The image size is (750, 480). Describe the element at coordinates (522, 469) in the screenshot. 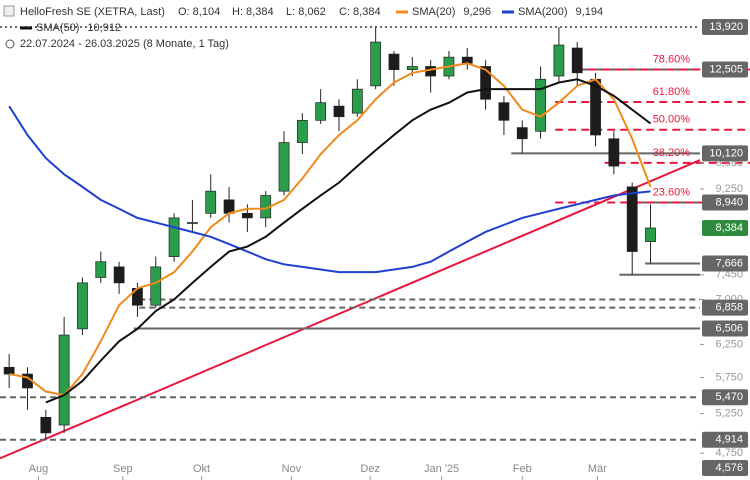

I see `x-tick-label: Feb` at that location.